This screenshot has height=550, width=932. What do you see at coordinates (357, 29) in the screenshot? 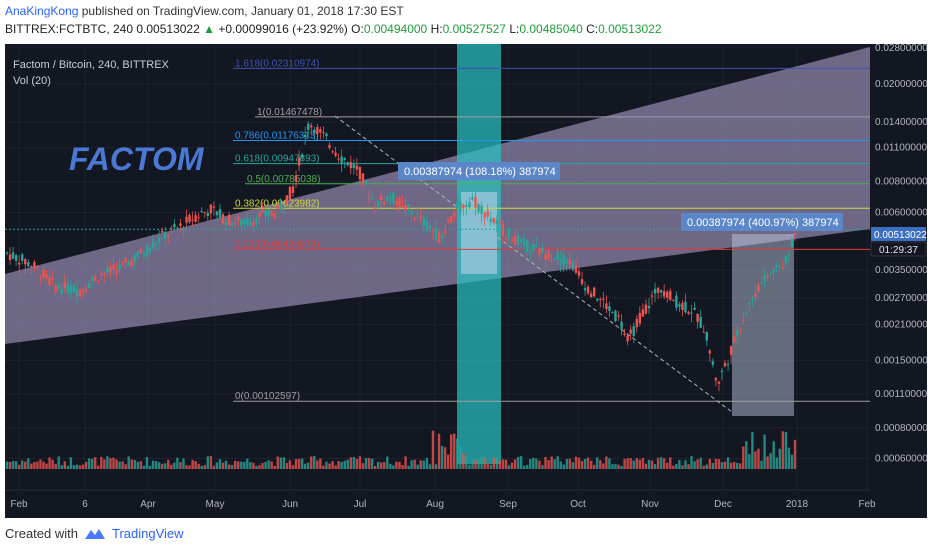
I see `open-label: O:` at bounding box center [357, 29].